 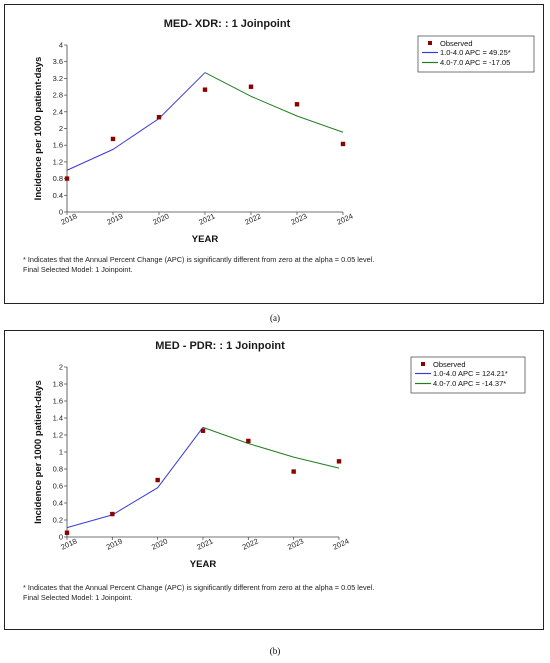 What do you see at coordinates (78, 597) in the screenshot?
I see `note-model-b: Final Selected Model: 1 Joinpoint.` at bounding box center [78, 597].